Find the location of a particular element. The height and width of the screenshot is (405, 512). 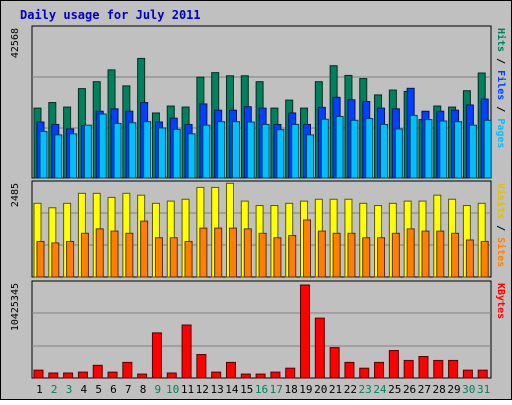

x-tick-label-26: 26 is located at coordinates (409, 389).